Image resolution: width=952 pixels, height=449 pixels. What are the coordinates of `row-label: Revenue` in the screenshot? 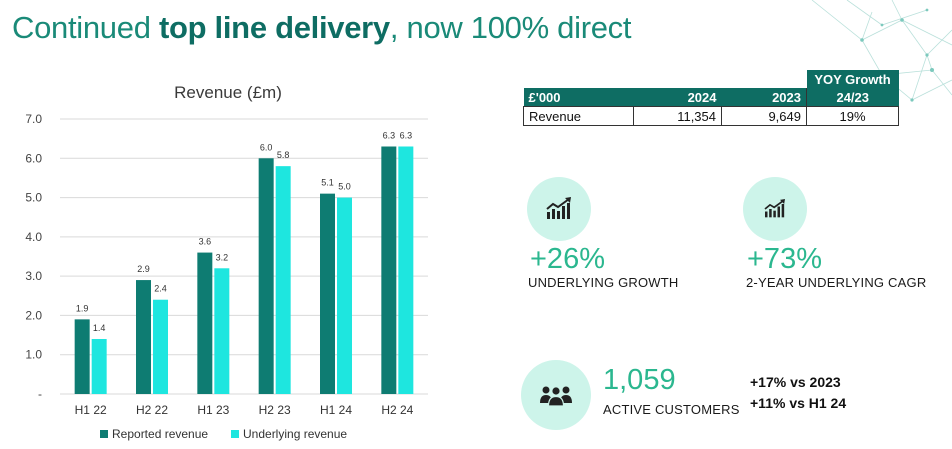 It's located at (578, 116).